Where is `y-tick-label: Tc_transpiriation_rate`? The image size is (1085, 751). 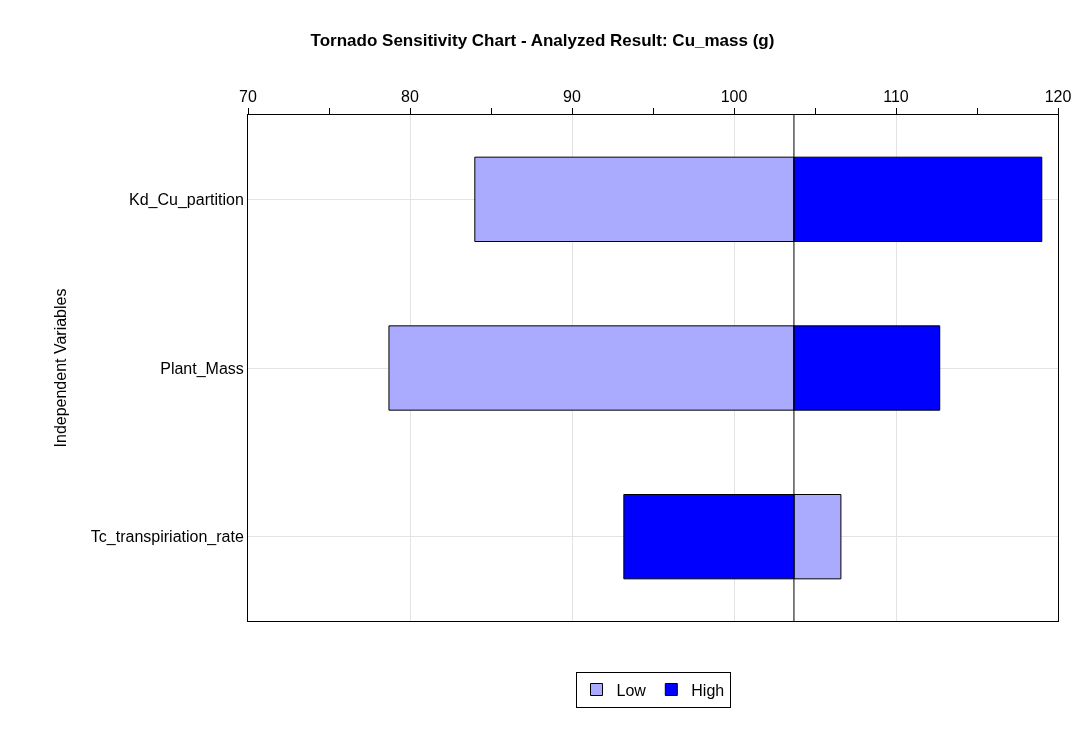
y-tick-label: Tc_transpiriation_rate is located at coordinates (167, 537).